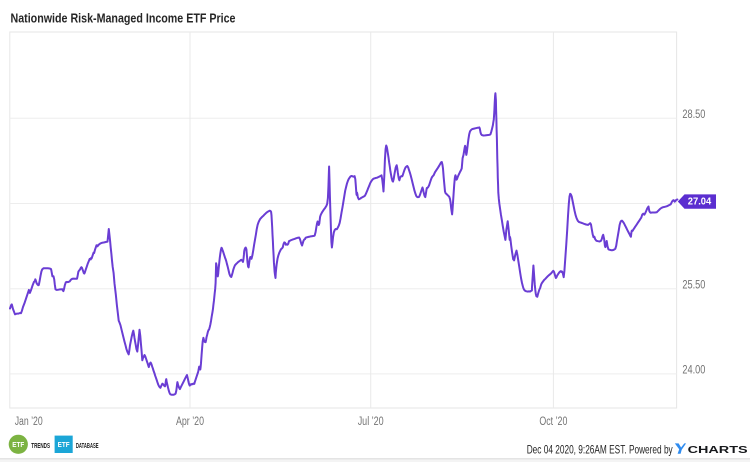 The width and height of the screenshot is (750, 462). I want to click on svg-text:Dec 04 2020, 9:26AM EST. Power: Dec 04 2020, 9:26AM EST. Powered by, so click(600, 449).